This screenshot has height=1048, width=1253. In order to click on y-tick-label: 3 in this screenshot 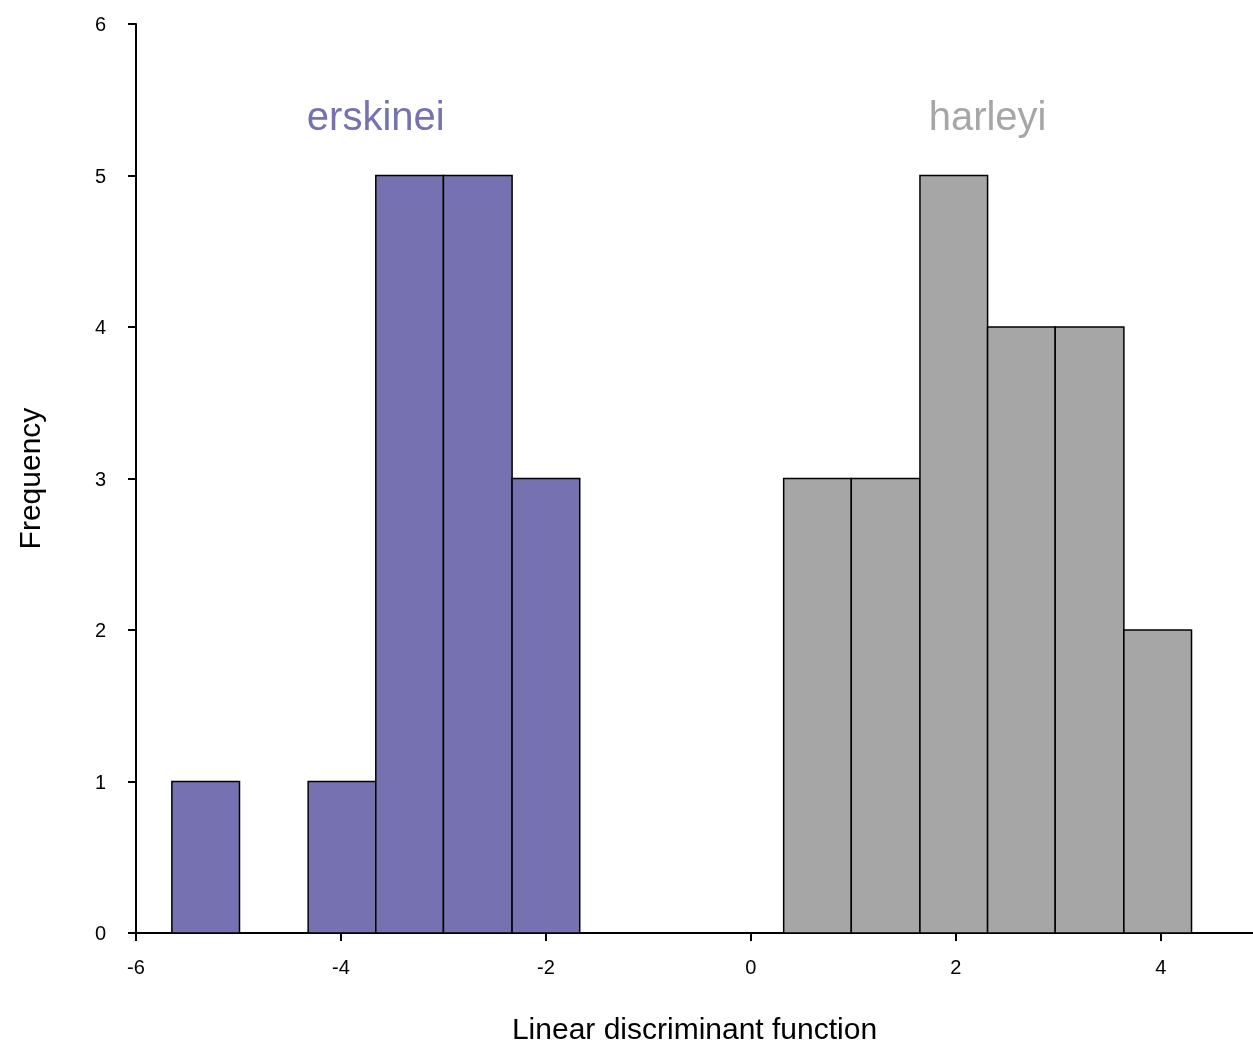, I will do `click(100, 478)`.